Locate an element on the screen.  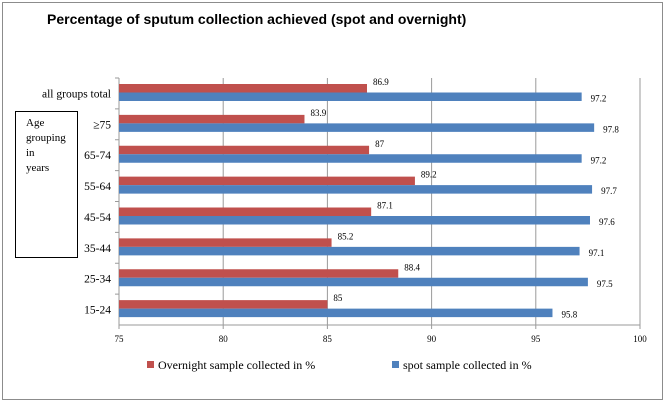
data-label: 97.5 is located at coordinates (605, 284).